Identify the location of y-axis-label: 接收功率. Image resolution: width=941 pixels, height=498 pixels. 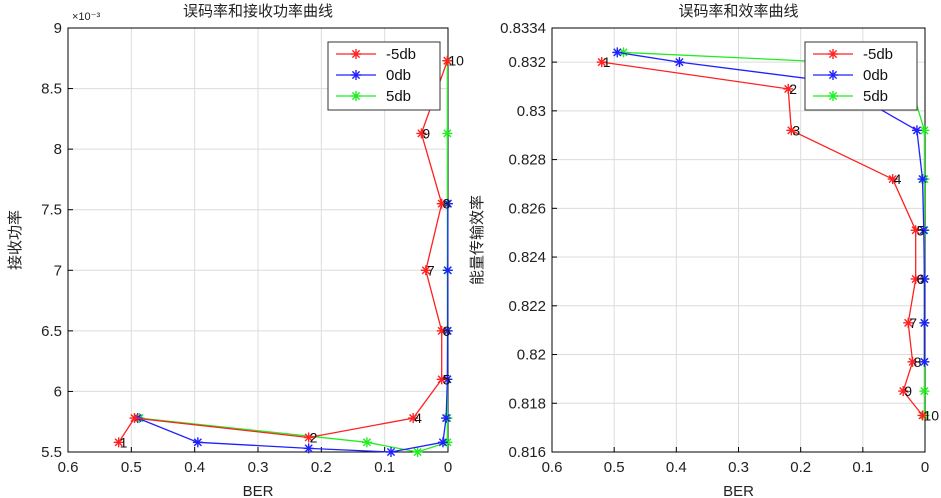
(15, 240).